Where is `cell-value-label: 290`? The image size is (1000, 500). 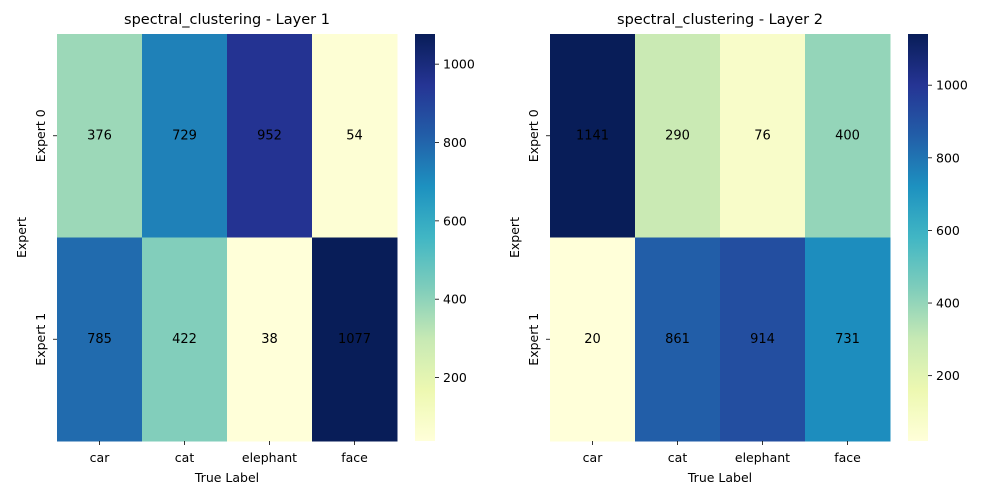
cell-value-label: 290 is located at coordinates (677, 135).